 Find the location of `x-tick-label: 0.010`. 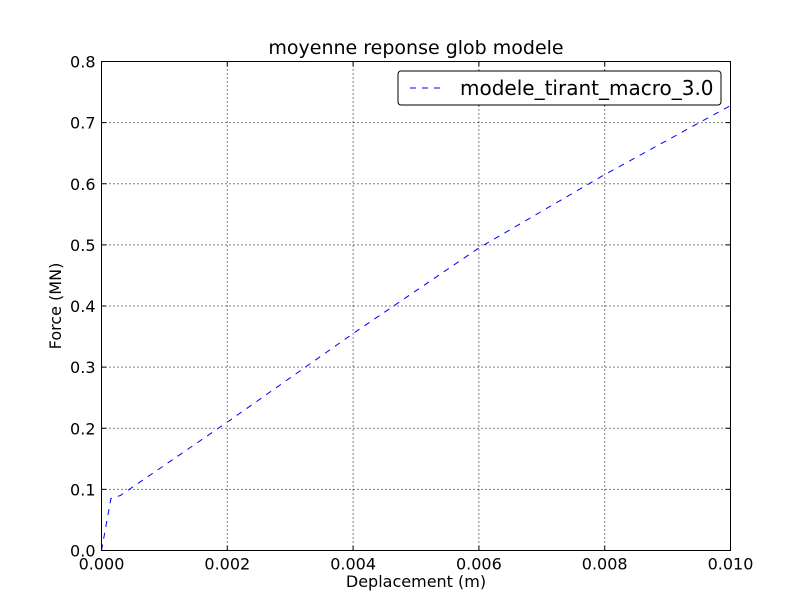

x-tick-label: 0.010 is located at coordinates (731, 564).